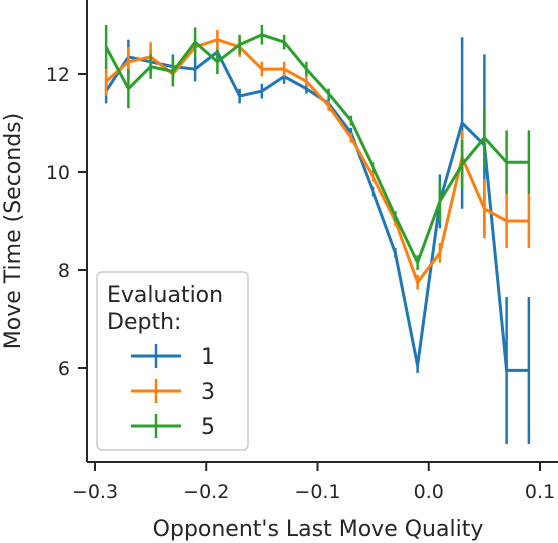 This screenshot has height=543, width=558. Describe the element at coordinates (173, 427) in the screenshot. I see `legend-entry: 5` at that location.